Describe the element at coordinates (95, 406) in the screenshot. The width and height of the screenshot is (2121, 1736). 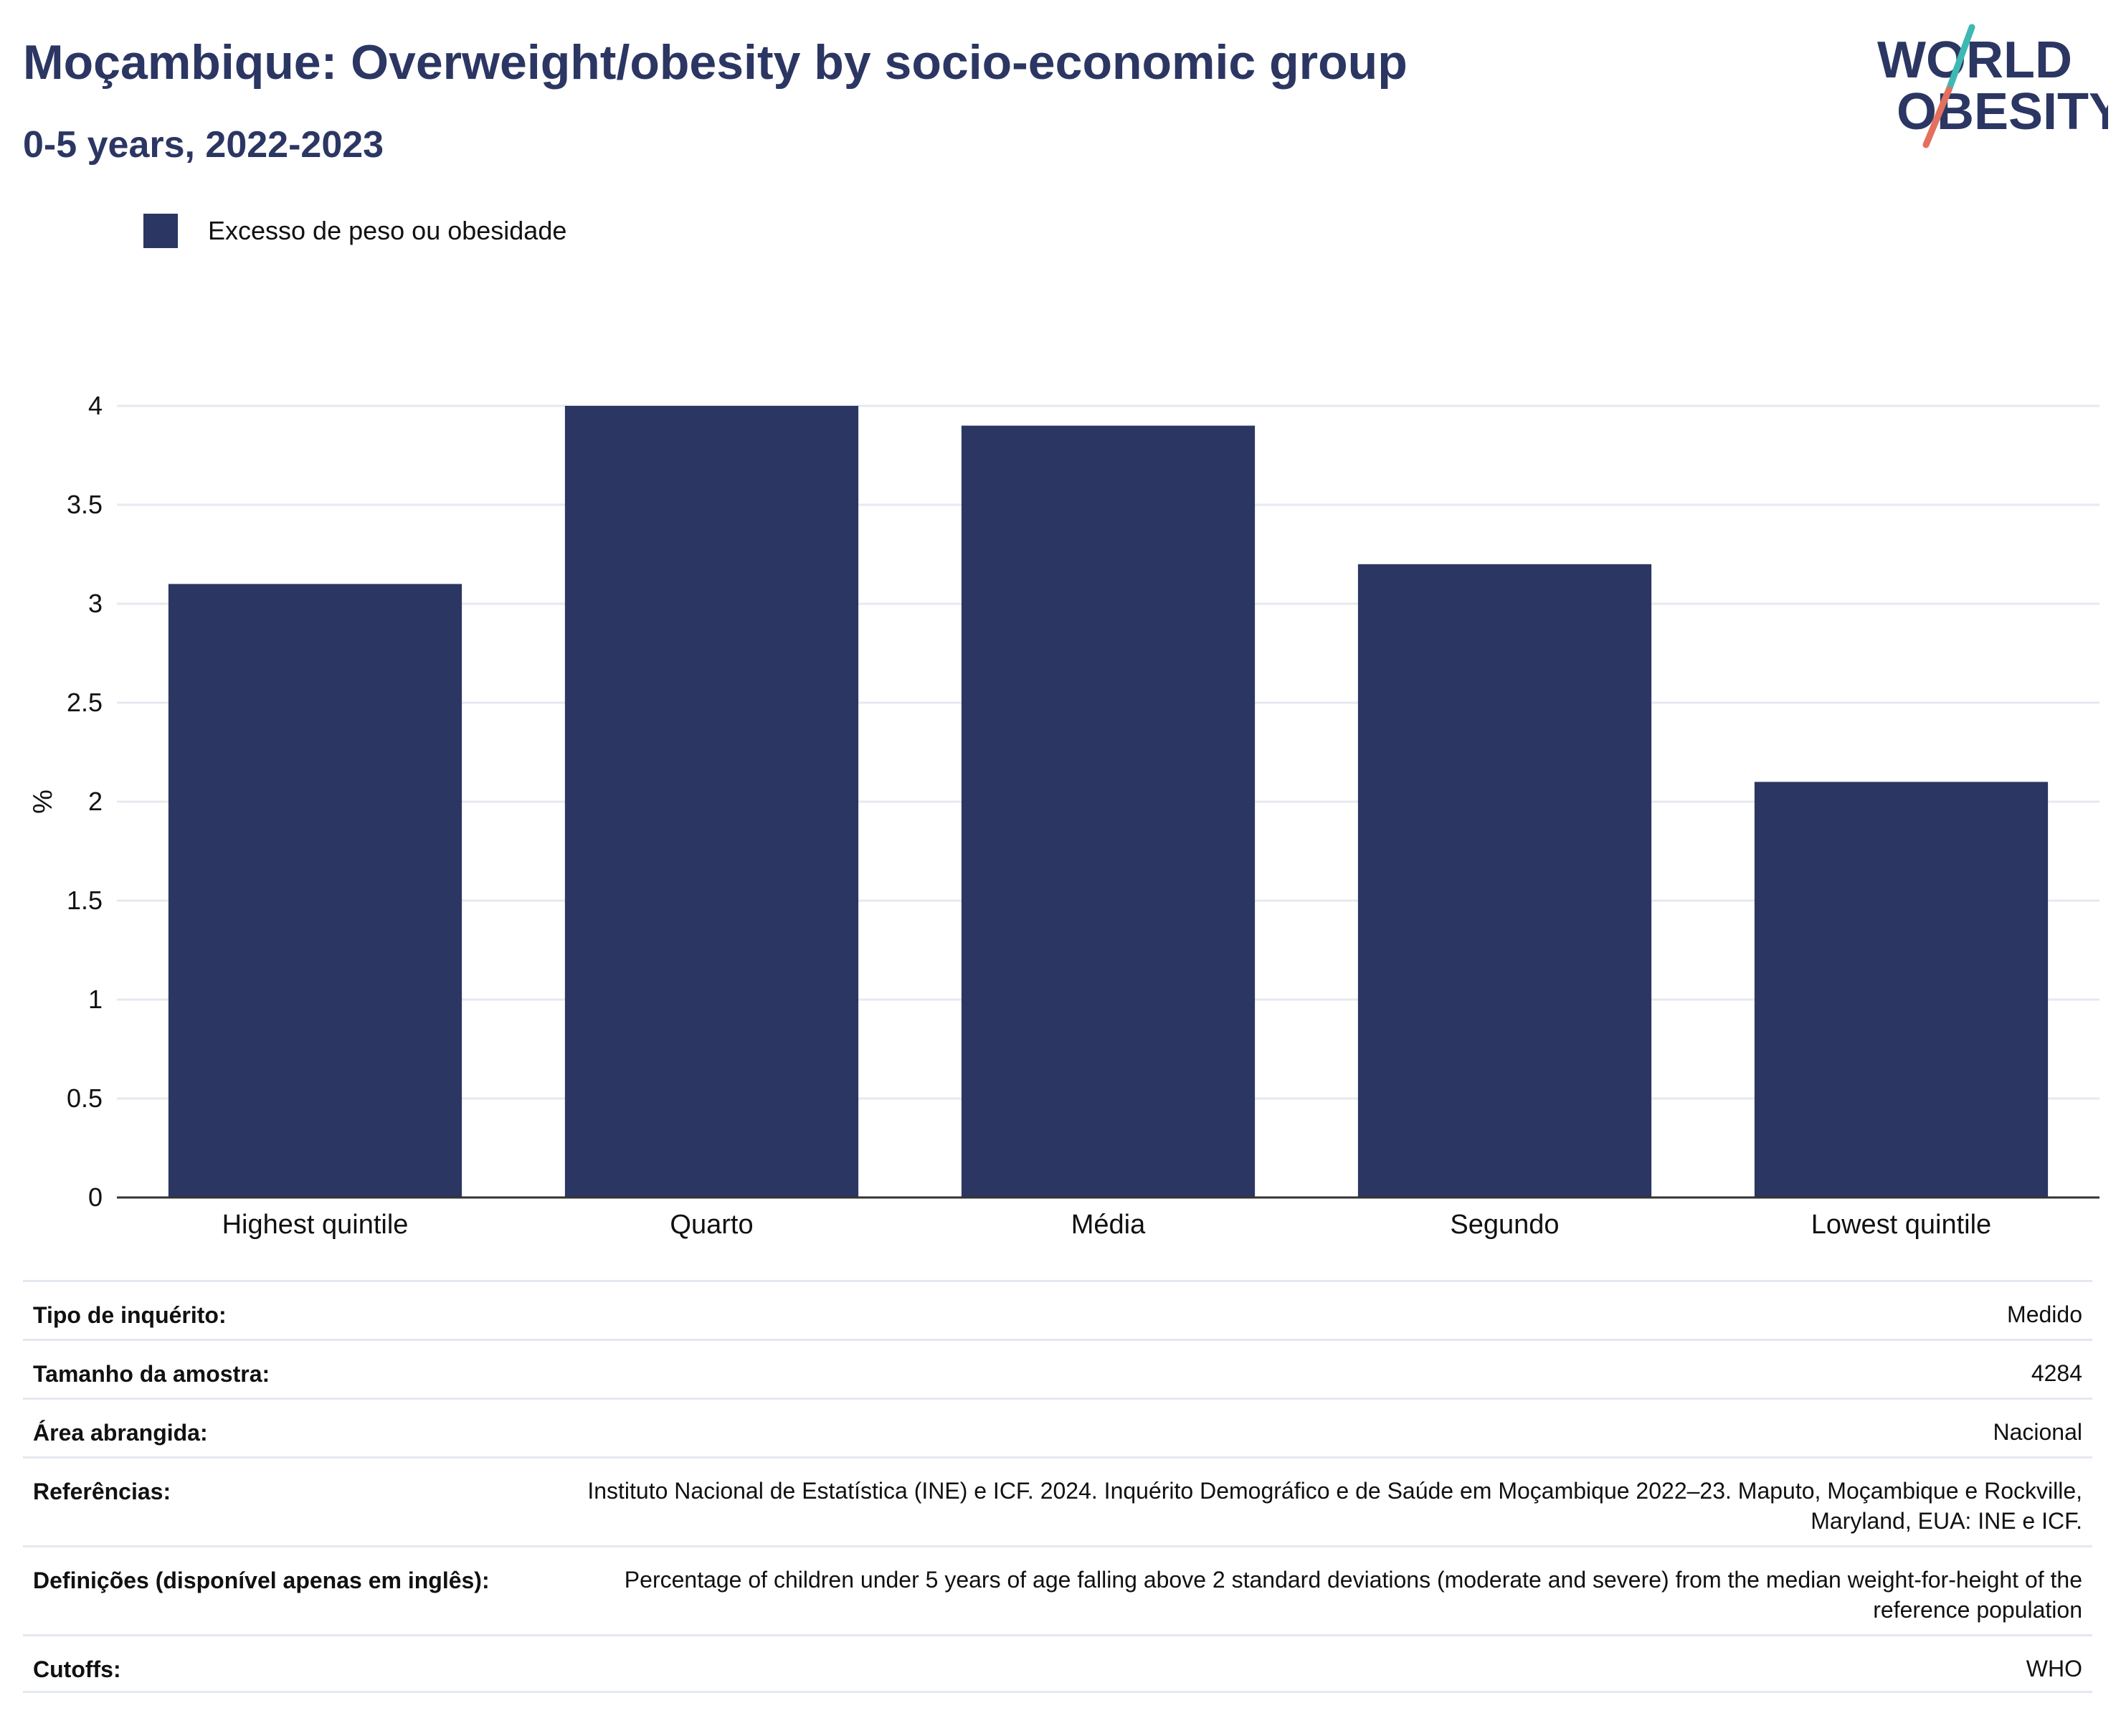
I see `y-tick-label: 4` at that location.